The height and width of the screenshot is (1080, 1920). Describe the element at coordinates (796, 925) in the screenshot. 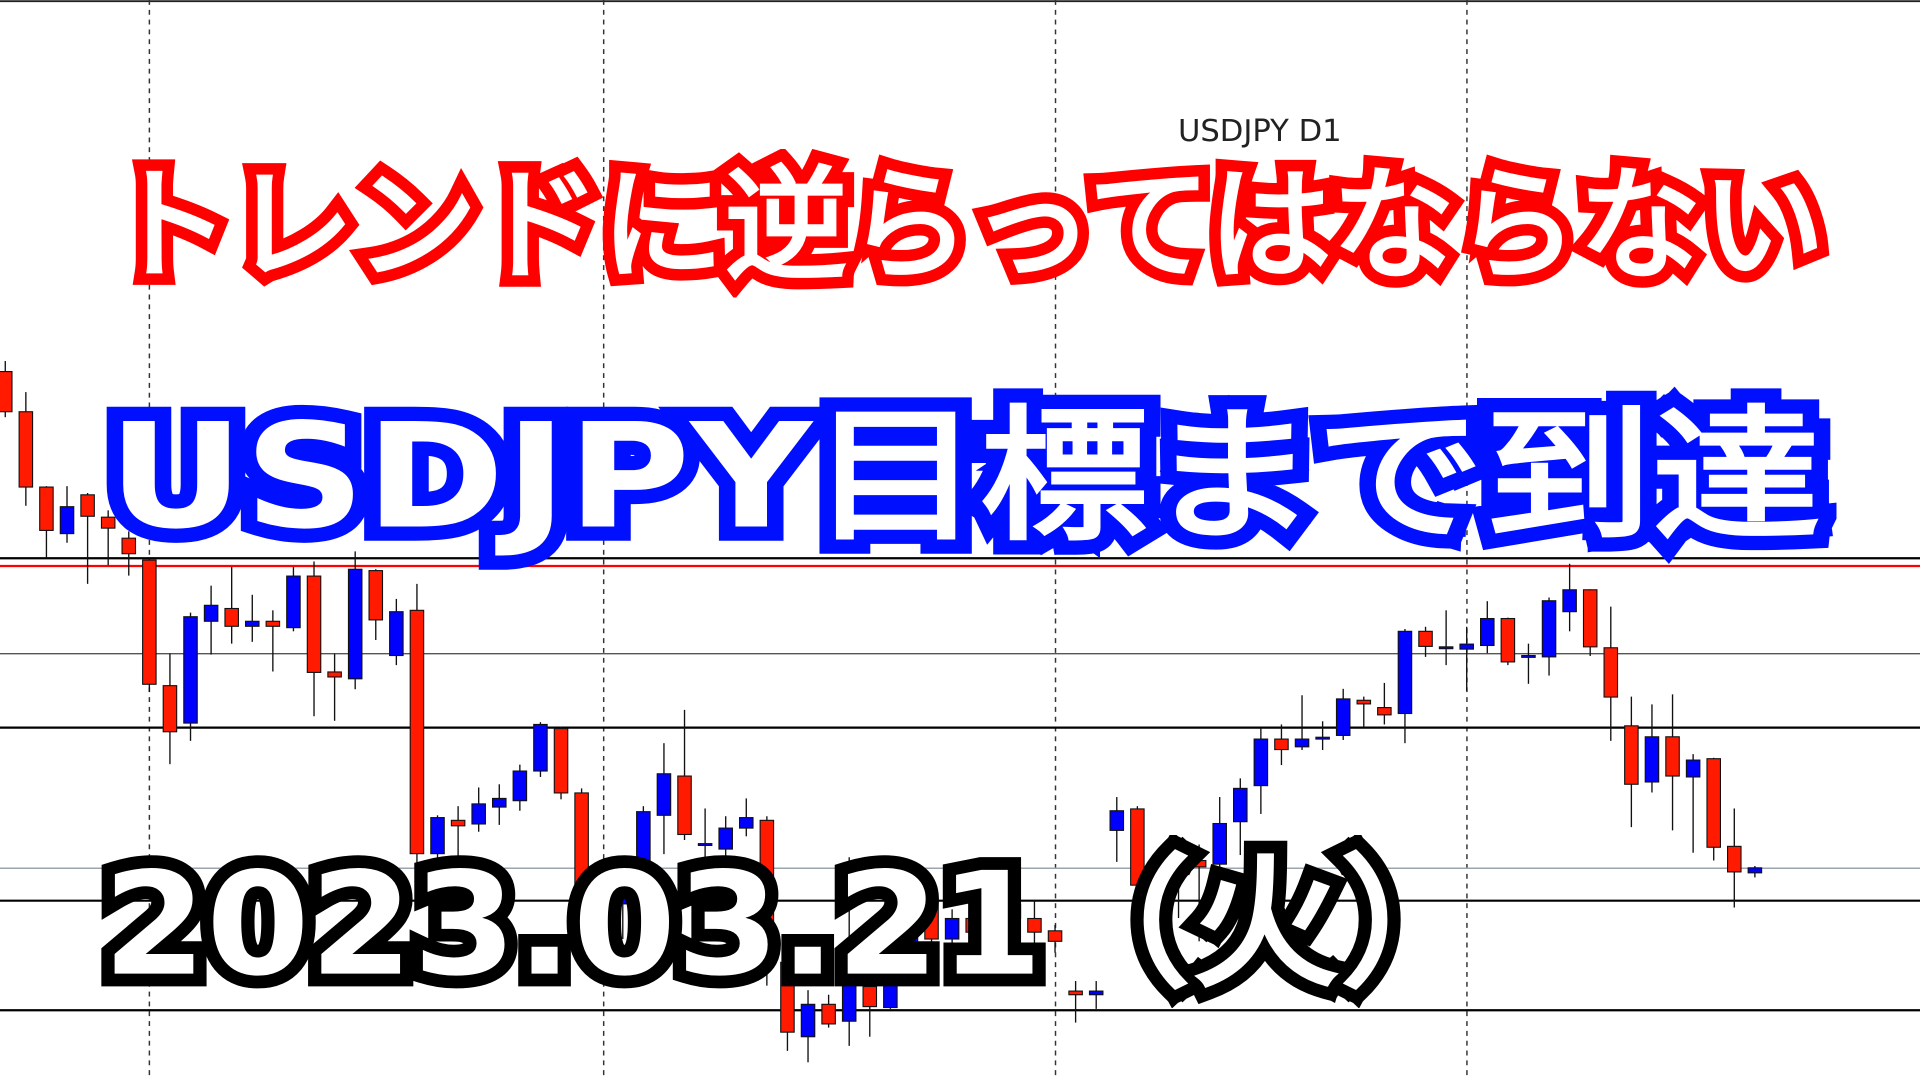

I see `date-caption-text: 2023.03.21（火）` at that location.